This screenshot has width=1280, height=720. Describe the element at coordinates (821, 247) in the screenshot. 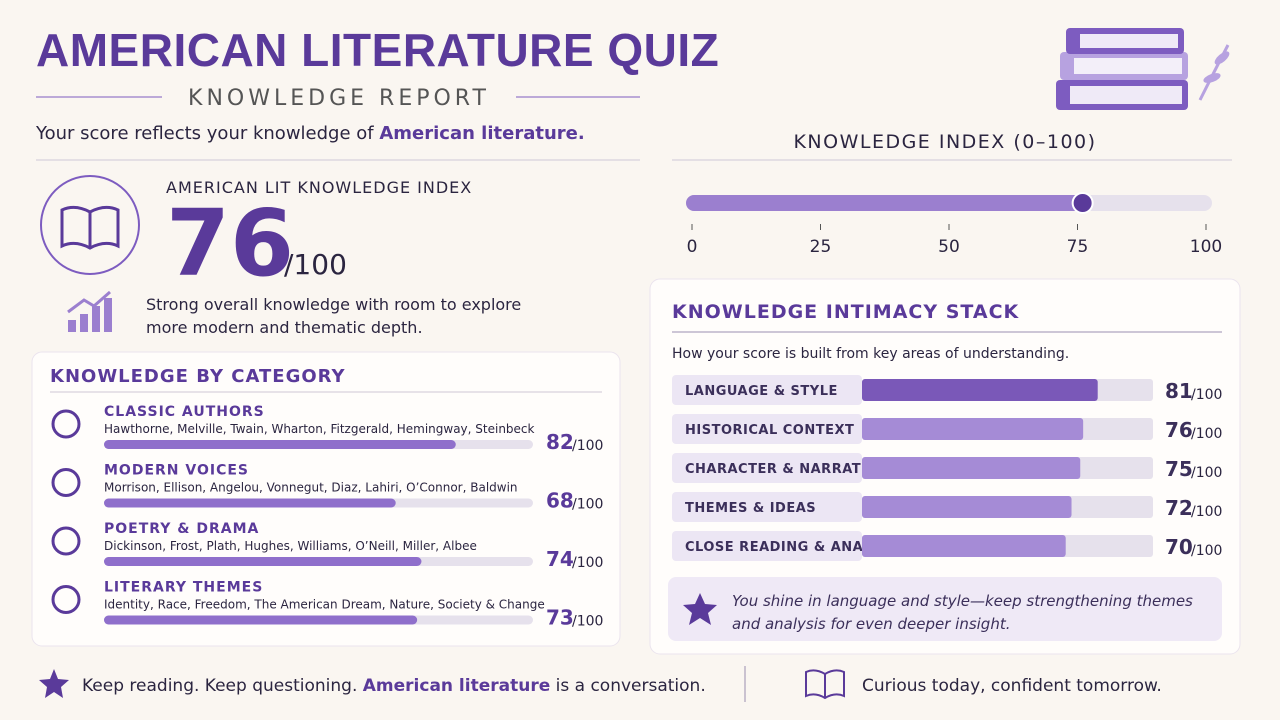

I see `gauge-tick-label: 25` at that location.